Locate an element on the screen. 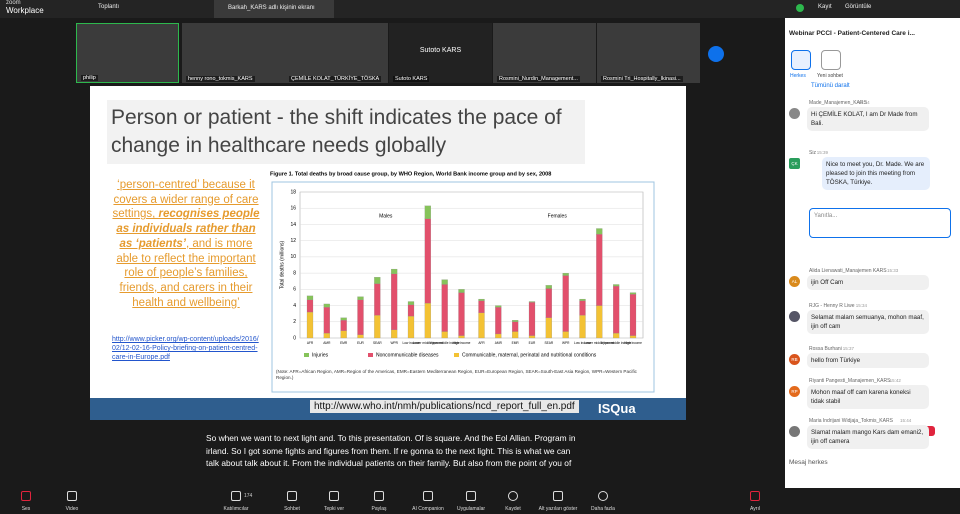  y-tick-label: 16 is located at coordinates (293, 209).